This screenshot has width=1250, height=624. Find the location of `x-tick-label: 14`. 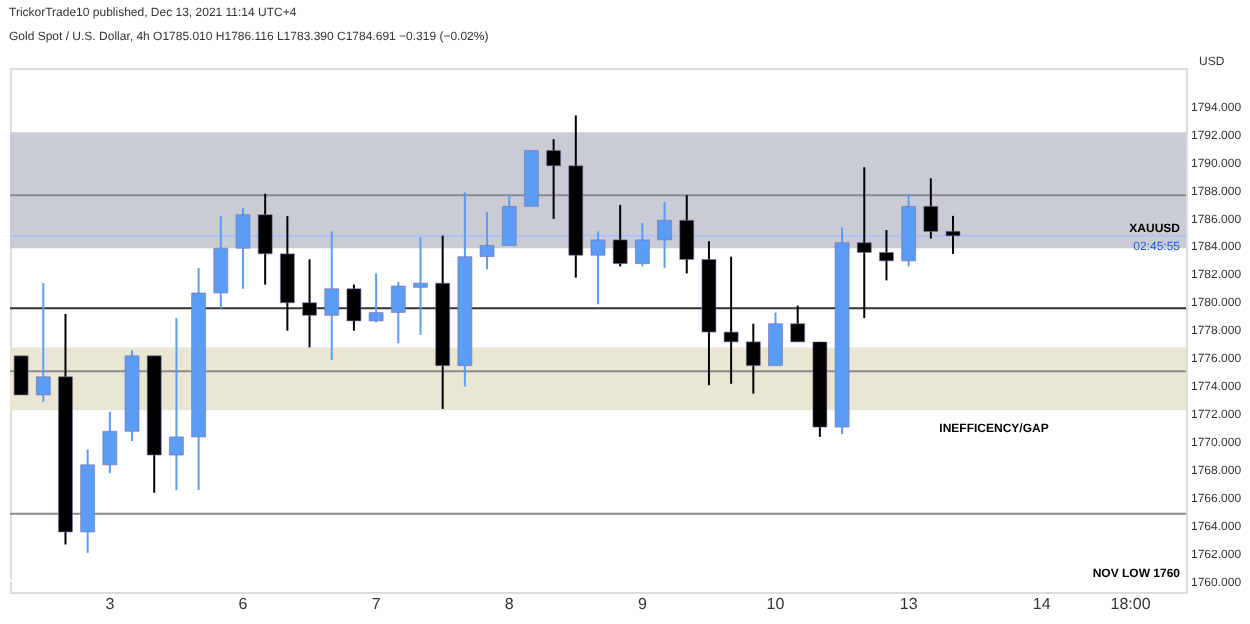

x-tick-label: 14 is located at coordinates (1042, 604).